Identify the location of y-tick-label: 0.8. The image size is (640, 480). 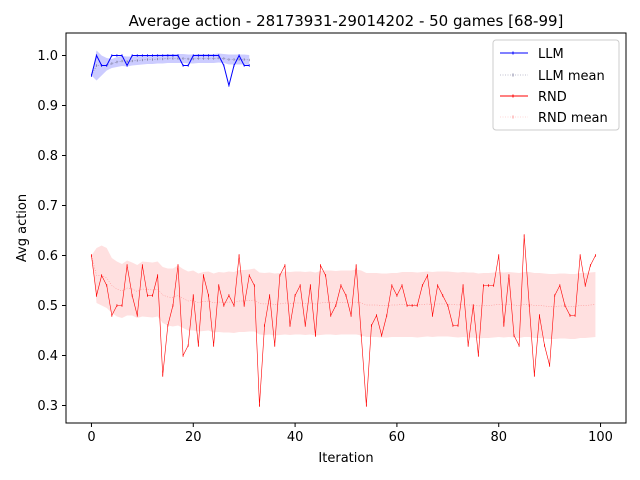
(47, 156).